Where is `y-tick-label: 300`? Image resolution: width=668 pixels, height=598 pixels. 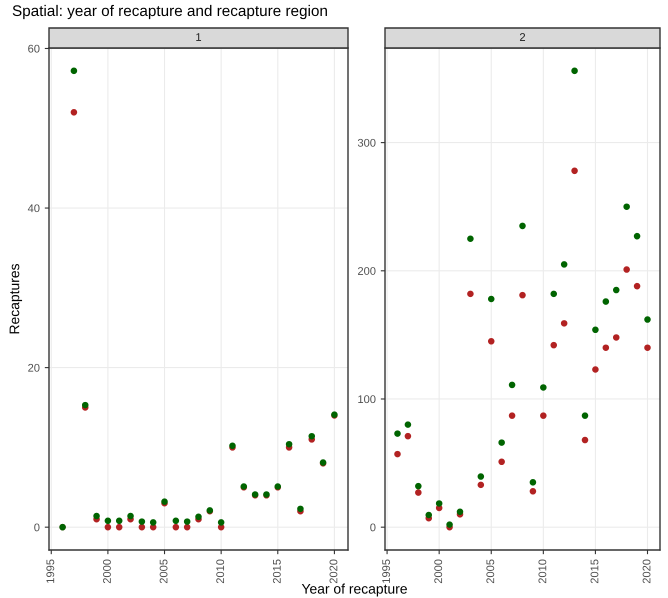
y-tick-label: 300 is located at coordinates (367, 142).